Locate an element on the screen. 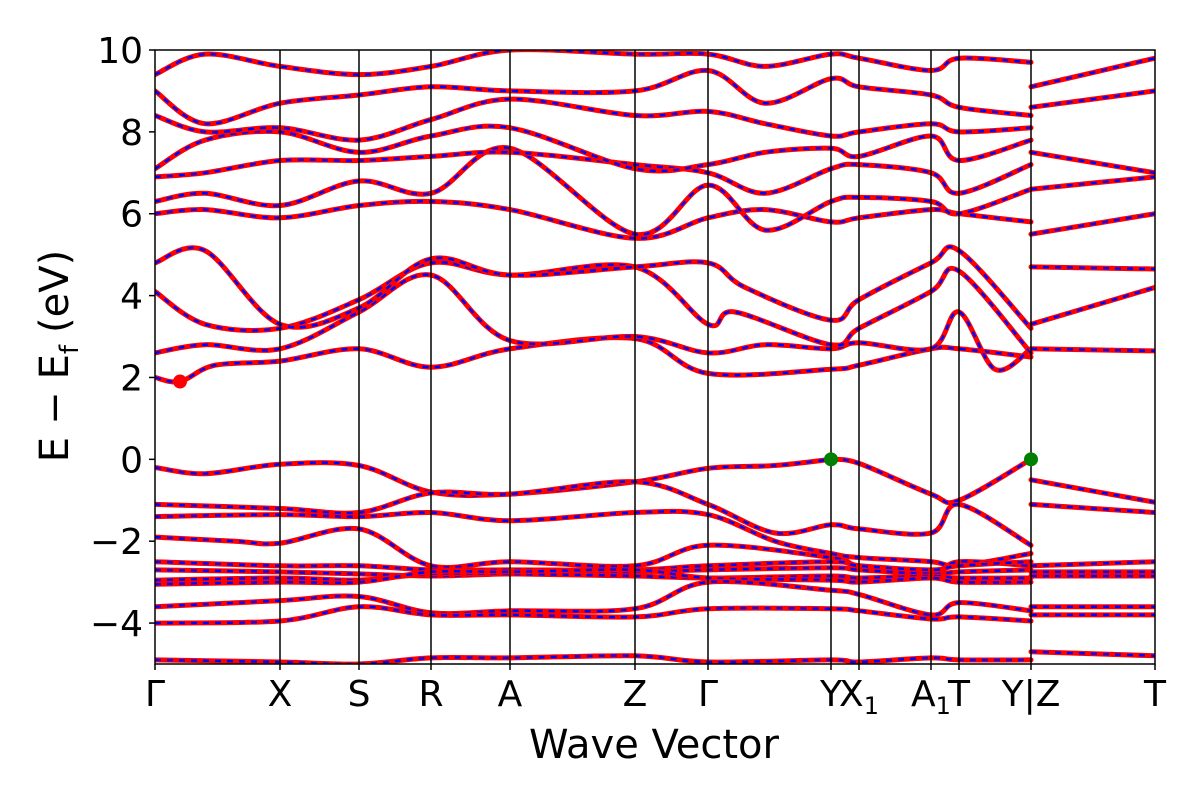  x-tick-label: X1 is located at coordinates (859, 697).